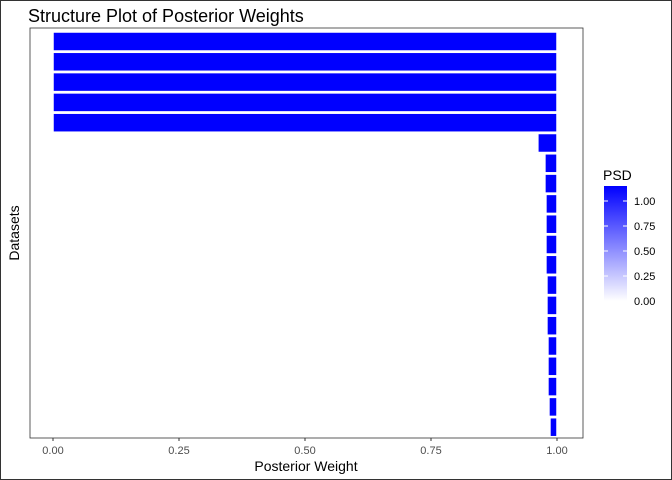 The width and height of the screenshot is (672, 480). What do you see at coordinates (629, 252) in the screenshot?
I see `legend-ticks: 0.00 0.25 0.50 0.75 1.00` at bounding box center [629, 252].